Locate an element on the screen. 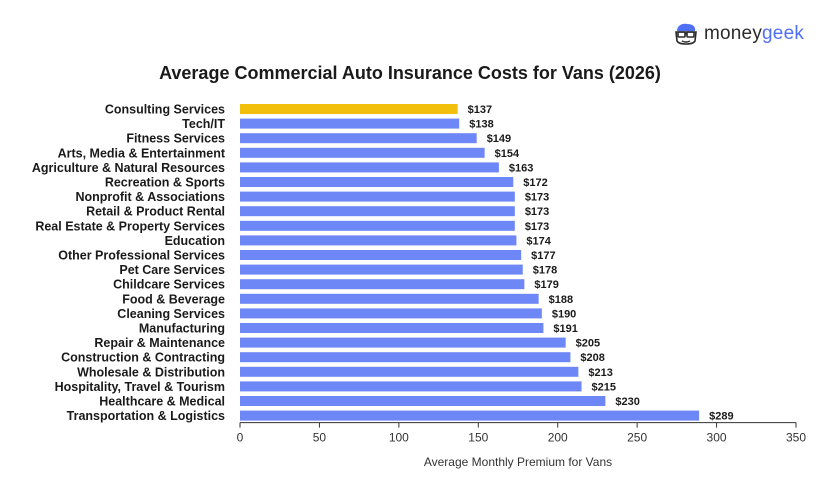 This screenshot has height=500, width=820. x-axis-label: Average Monthly Premium for Vans is located at coordinates (518, 462).